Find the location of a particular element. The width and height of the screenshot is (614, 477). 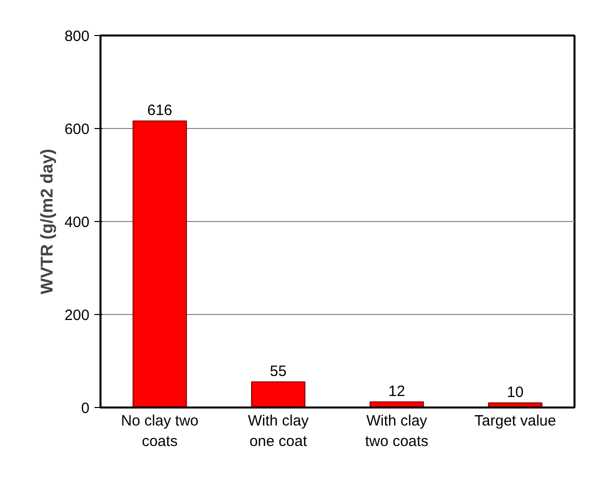

y-tick-label: 400 is located at coordinates (77, 222).